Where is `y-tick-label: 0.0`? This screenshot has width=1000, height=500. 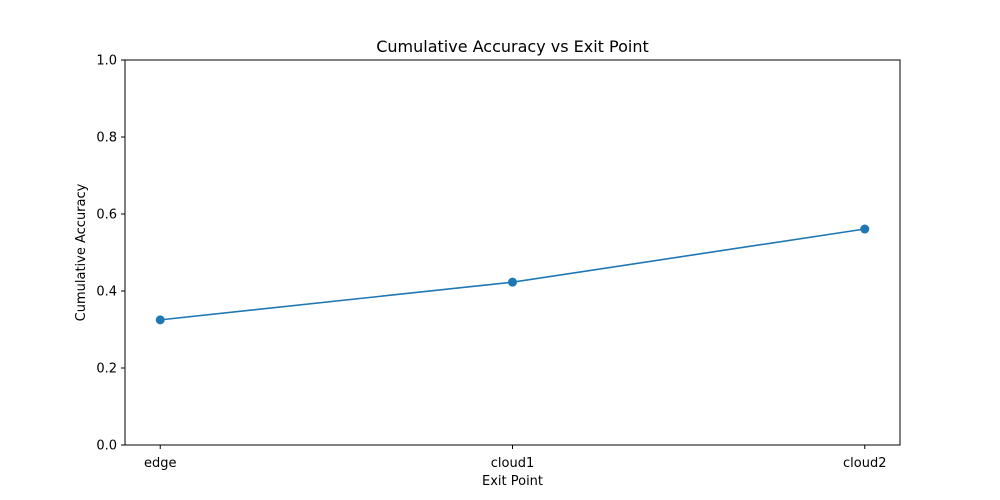
y-tick-label: 0.0 is located at coordinates (106, 446).